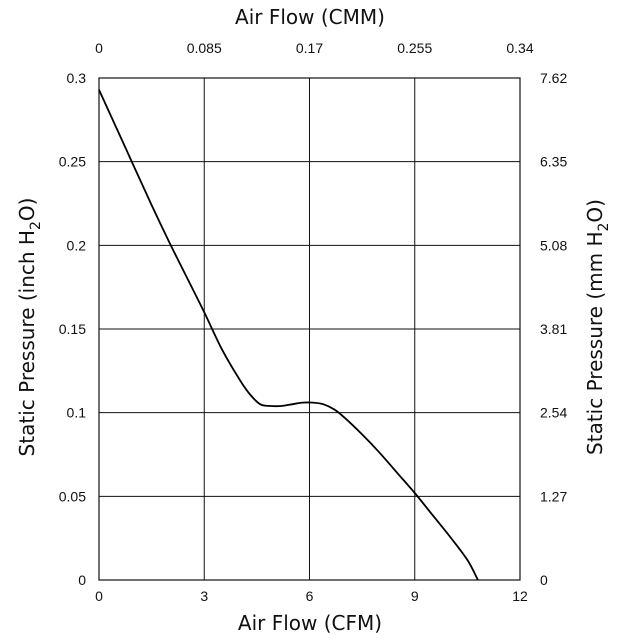 The image size is (620, 641). What do you see at coordinates (553, 413) in the screenshot?
I see `right-tick-label: 2.54` at bounding box center [553, 413].